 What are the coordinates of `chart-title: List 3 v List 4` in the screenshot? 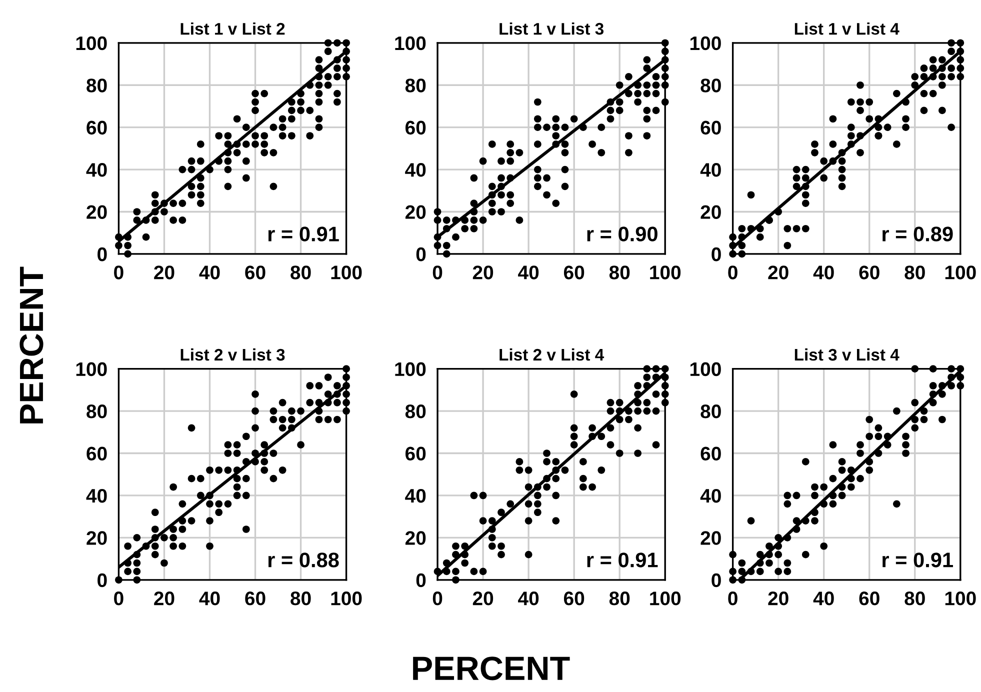 It's located at (847, 354).